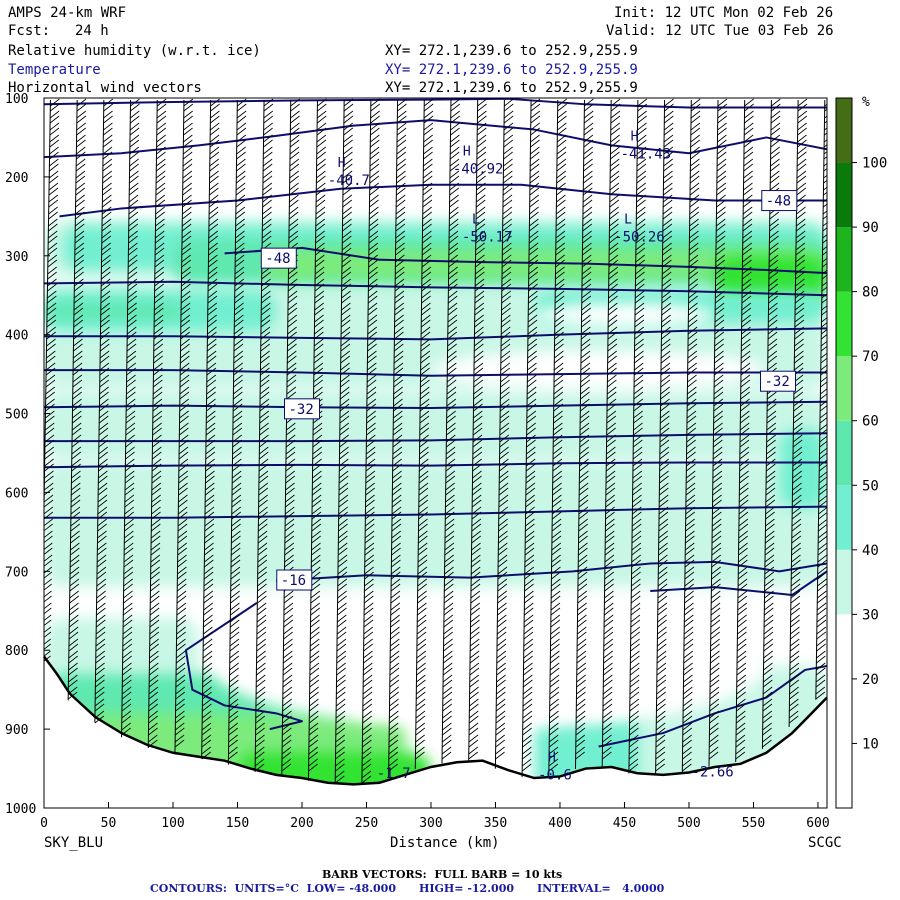  Describe the element at coordinates (870, 422) in the screenshot. I see `colorbar-label-5: 60` at that location.